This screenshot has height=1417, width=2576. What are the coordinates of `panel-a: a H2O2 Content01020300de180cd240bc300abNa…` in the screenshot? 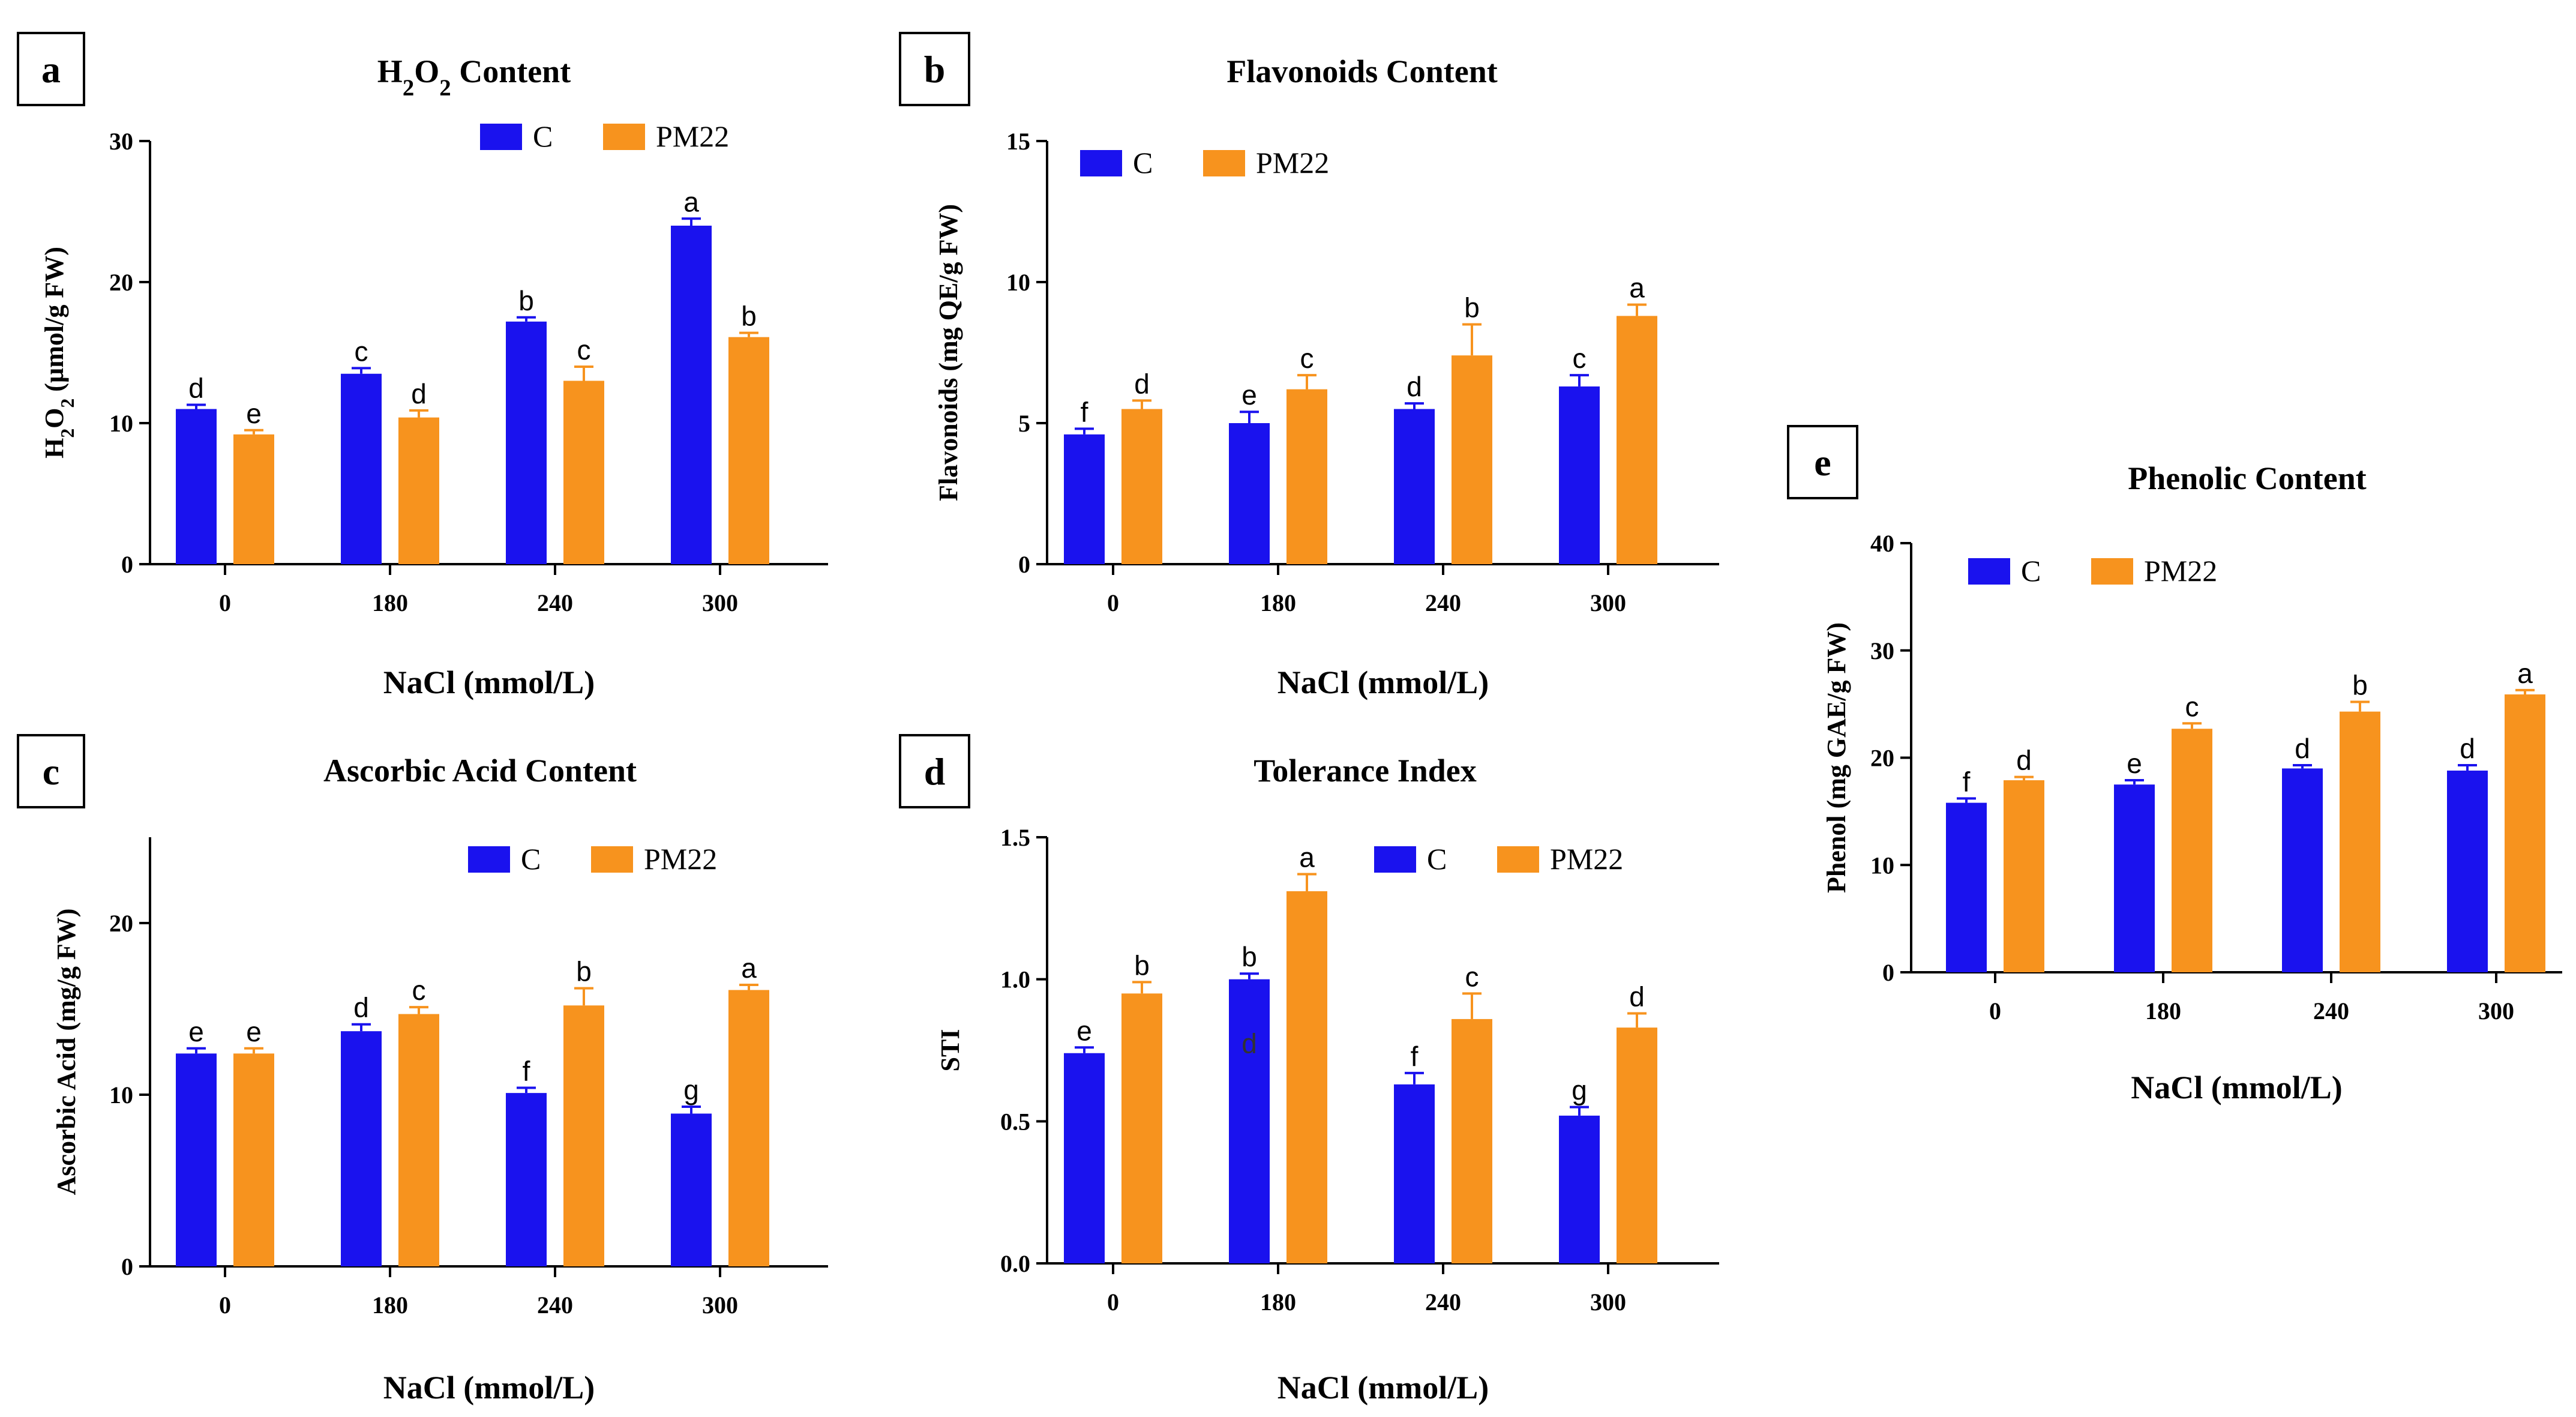 It's located at (422, 366).